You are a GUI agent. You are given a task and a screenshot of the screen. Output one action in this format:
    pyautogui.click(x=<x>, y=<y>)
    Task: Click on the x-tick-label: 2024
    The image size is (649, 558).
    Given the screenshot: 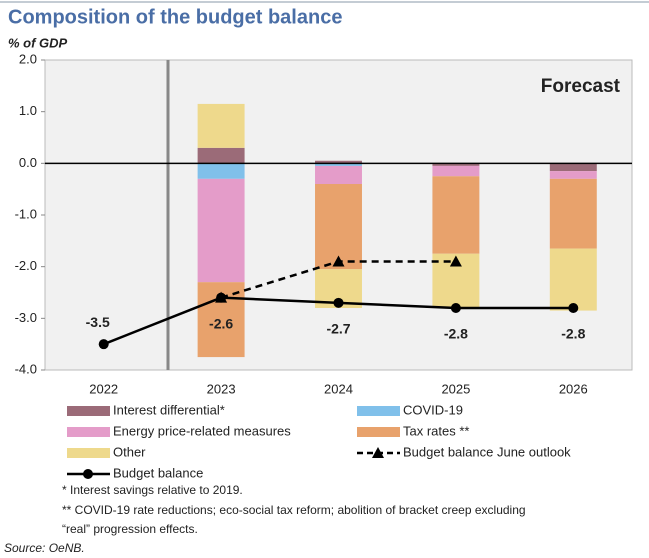 What is the action you would take?
    pyautogui.click(x=338, y=388)
    